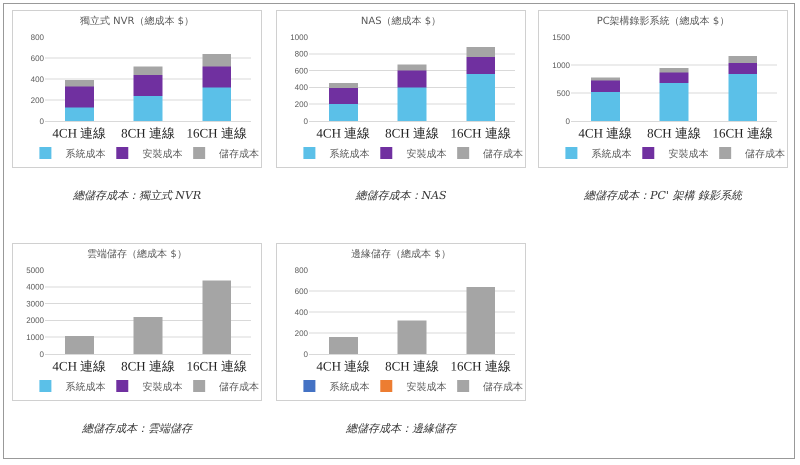  What do you see at coordinates (35, 321) in the screenshot?
I see `y-tick-label: 2000` at bounding box center [35, 321].